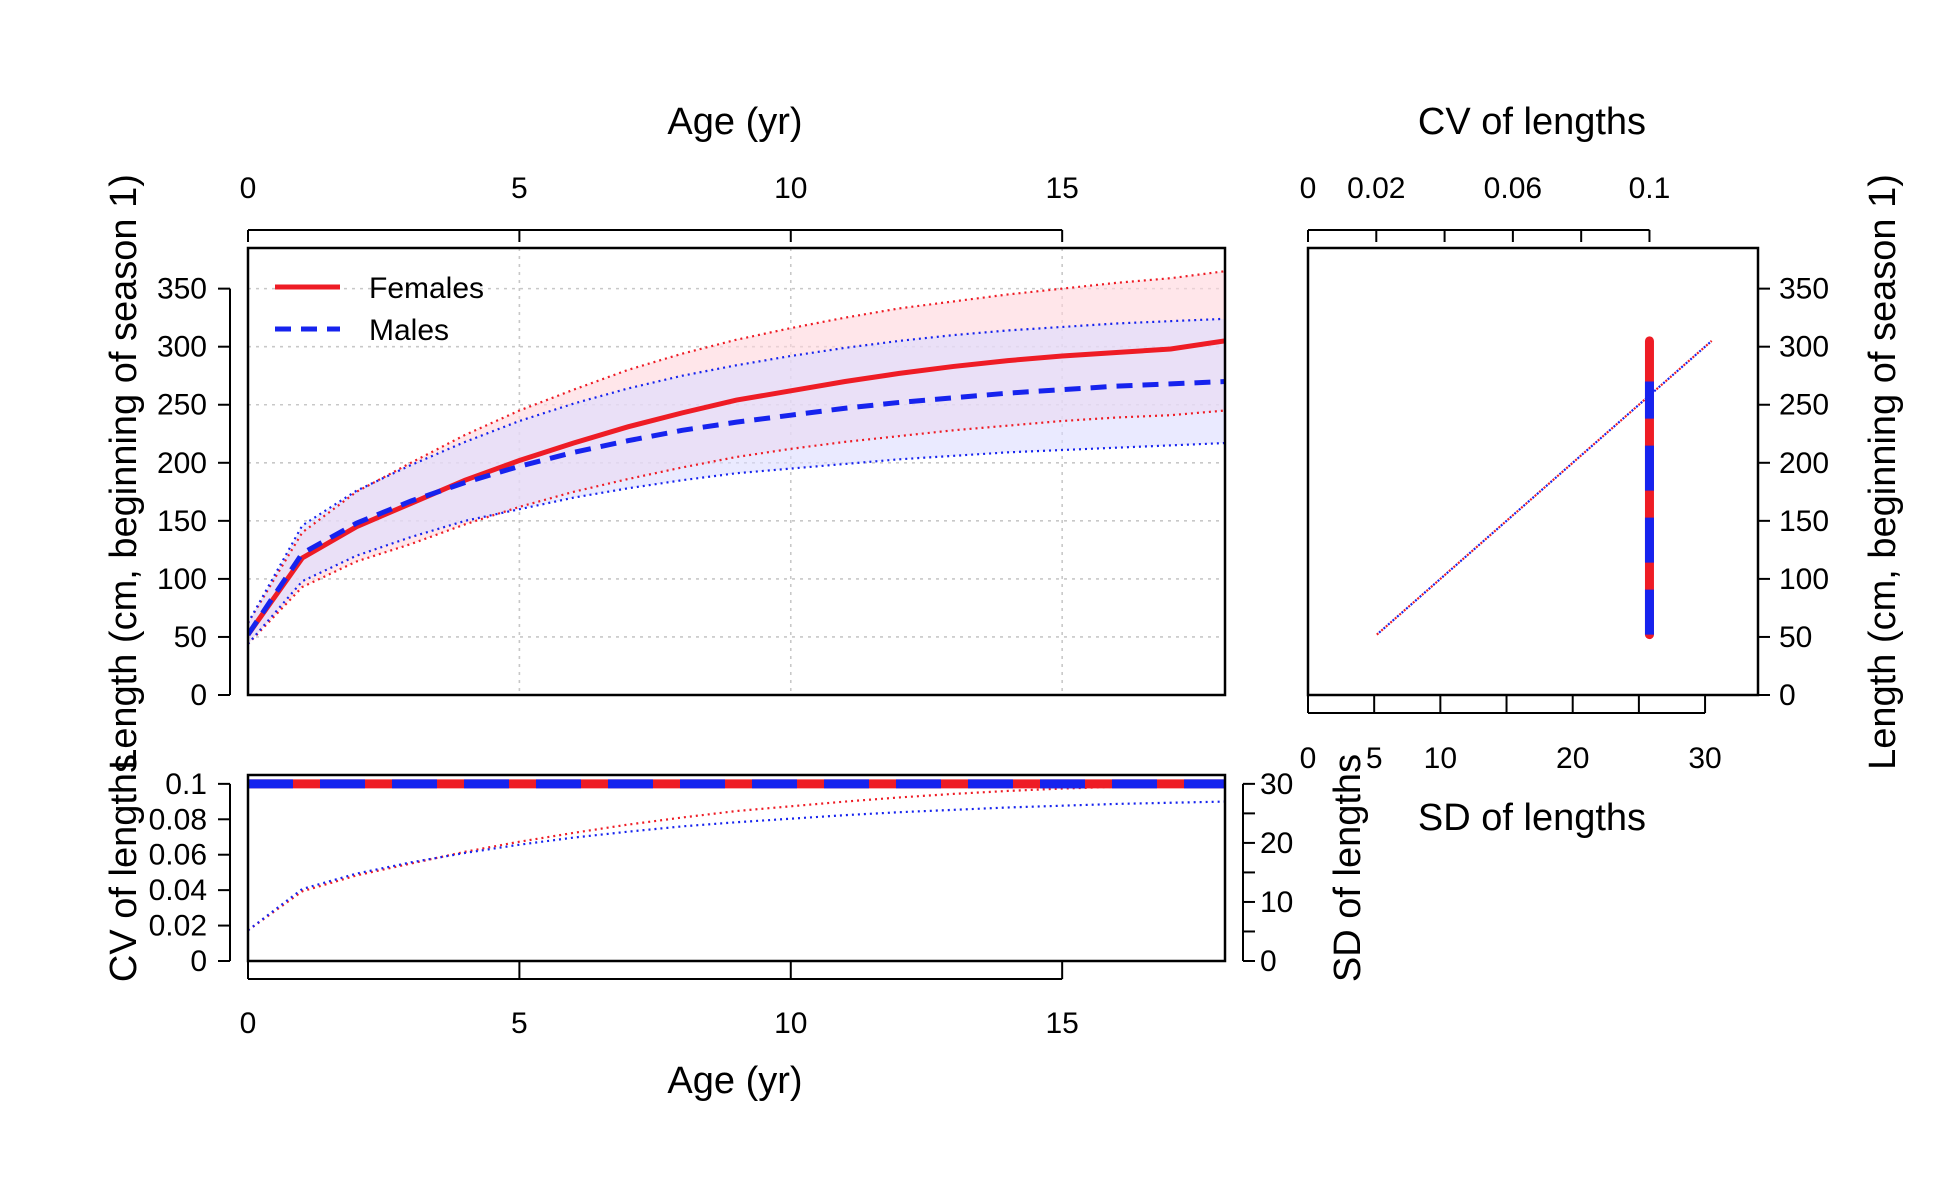 This screenshot has height=1200, width=1950. Describe the element at coordinates (1308, 188) in the screenshot. I see `cv-top-tick-label: 0` at that location.